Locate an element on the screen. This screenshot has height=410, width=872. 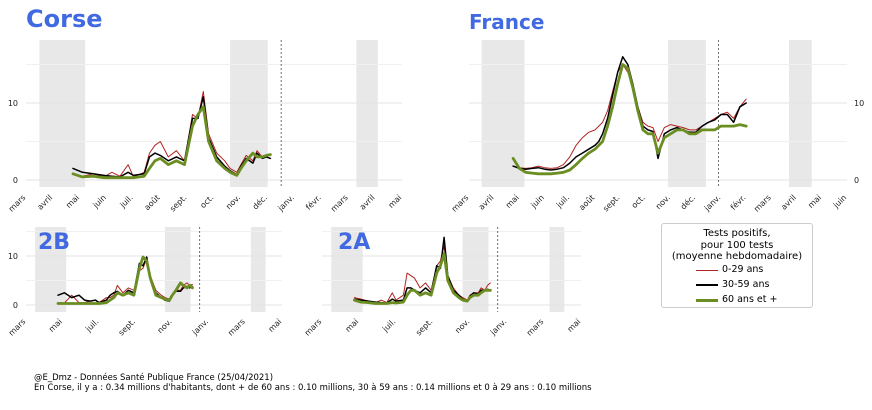
y-tick-0-0: 0 is located at coordinates (15, 180).